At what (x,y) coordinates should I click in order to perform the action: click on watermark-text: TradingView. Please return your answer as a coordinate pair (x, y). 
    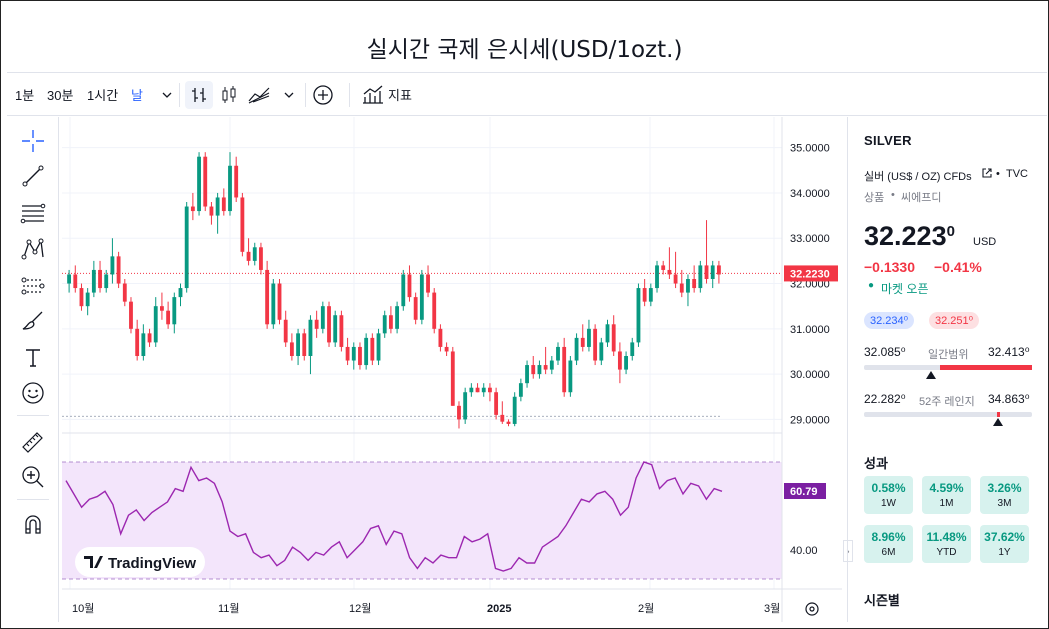
    Looking at the image, I should click on (152, 563).